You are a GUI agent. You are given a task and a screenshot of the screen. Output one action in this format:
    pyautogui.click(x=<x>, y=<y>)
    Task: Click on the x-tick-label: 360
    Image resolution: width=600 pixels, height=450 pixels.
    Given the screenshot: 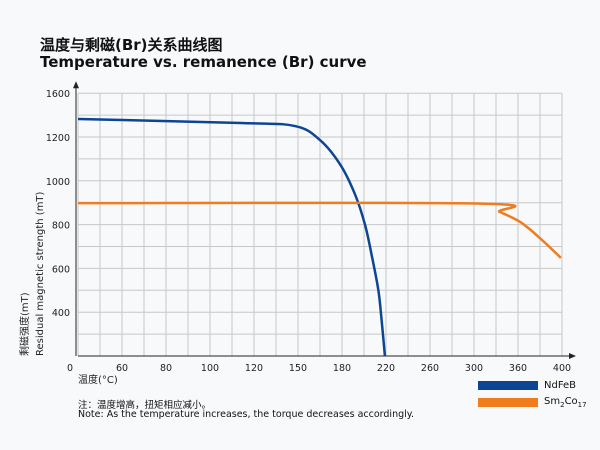 What is the action you would take?
    pyautogui.click(x=518, y=368)
    